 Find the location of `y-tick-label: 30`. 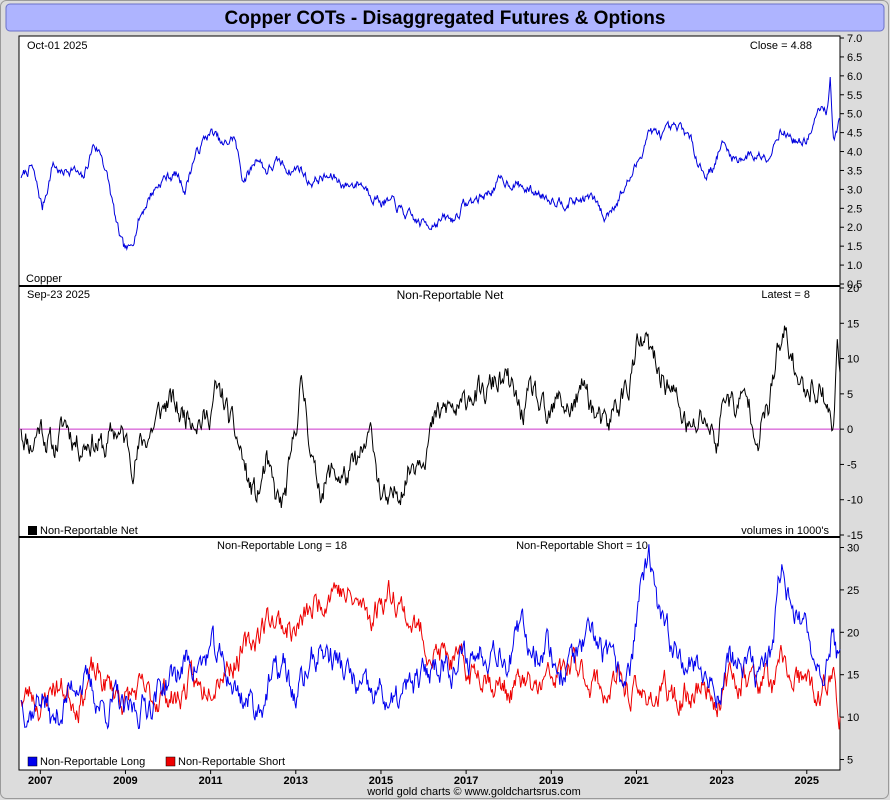

y-tick-label: 30 is located at coordinates (853, 548).